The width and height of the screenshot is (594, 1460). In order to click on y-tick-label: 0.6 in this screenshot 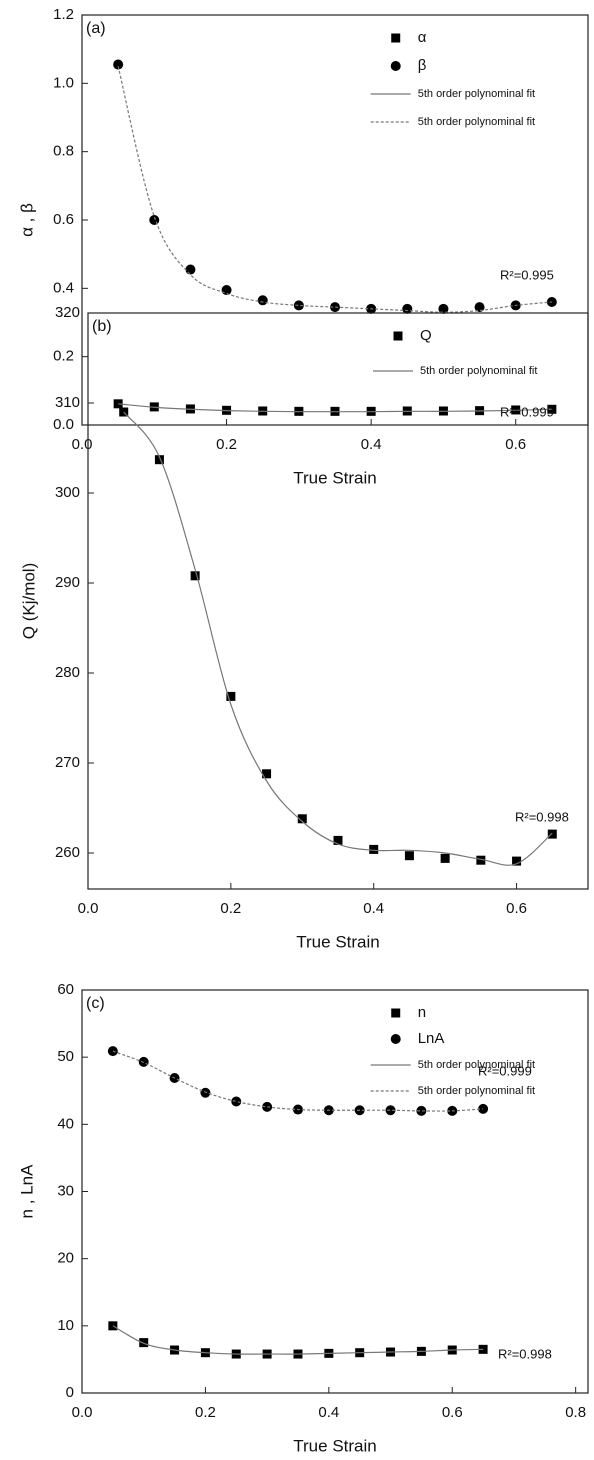, I will do `click(63, 219)`.